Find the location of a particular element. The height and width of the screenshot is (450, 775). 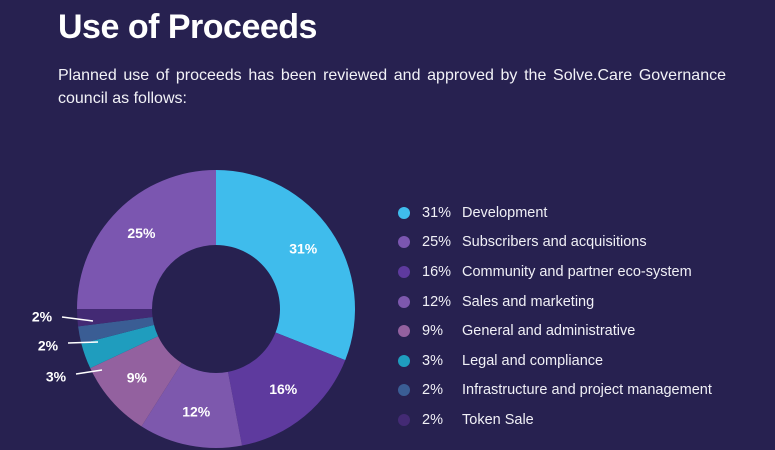

slice-label-subscribers-and-acquisitions: 25% is located at coordinates (141, 233).